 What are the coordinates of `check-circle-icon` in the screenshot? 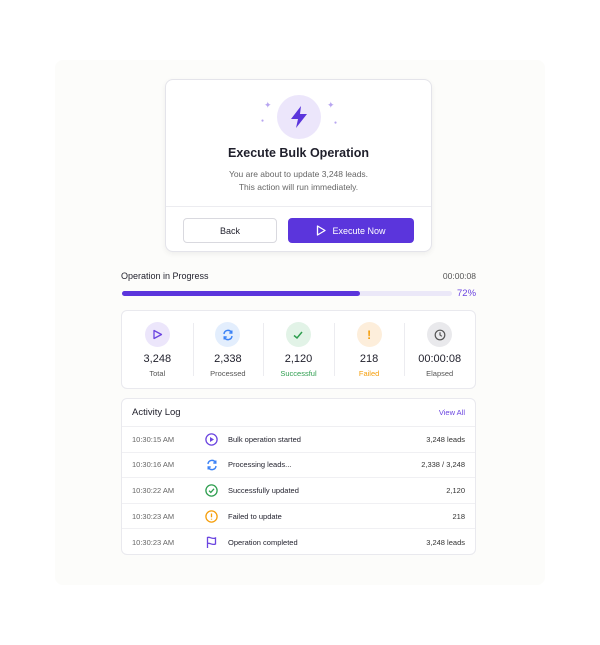 It's located at (211, 490).